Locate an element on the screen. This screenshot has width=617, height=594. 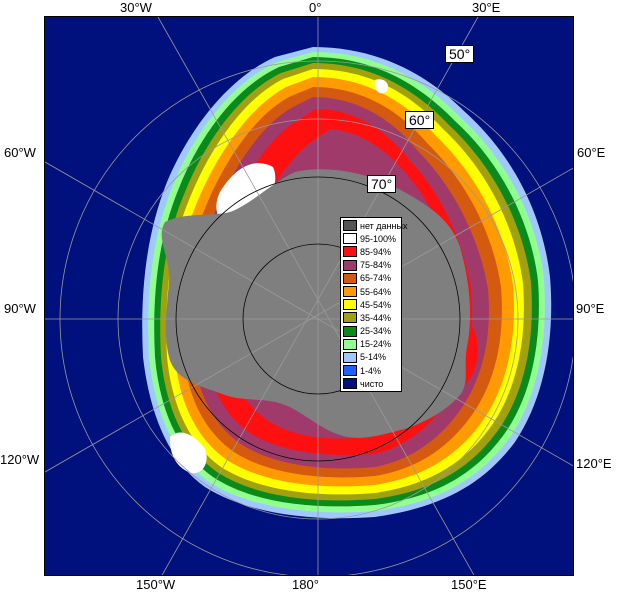
lon-label-60e: 60°E is located at coordinates (591, 152).